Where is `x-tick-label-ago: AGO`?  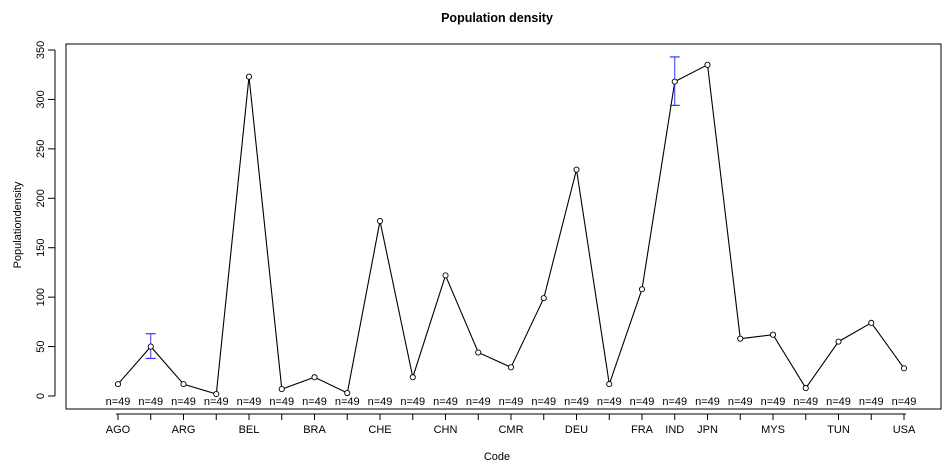 x-tick-label-ago: AGO is located at coordinates (118, 430).